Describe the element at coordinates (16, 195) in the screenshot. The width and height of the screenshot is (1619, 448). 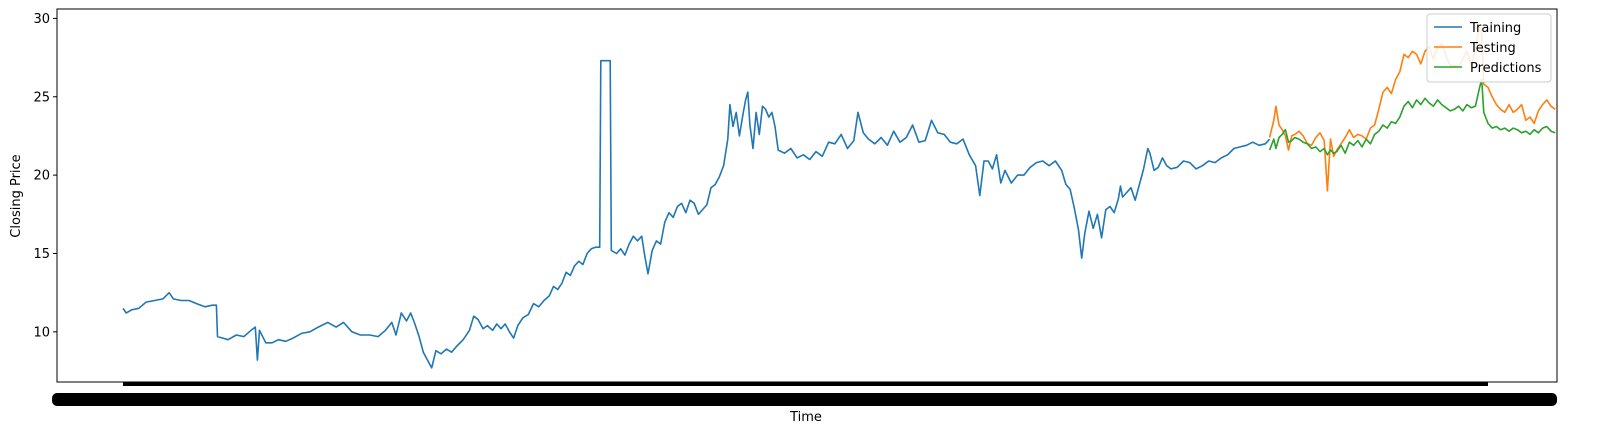
I see `y-axis-label: Closing Price` at that location.